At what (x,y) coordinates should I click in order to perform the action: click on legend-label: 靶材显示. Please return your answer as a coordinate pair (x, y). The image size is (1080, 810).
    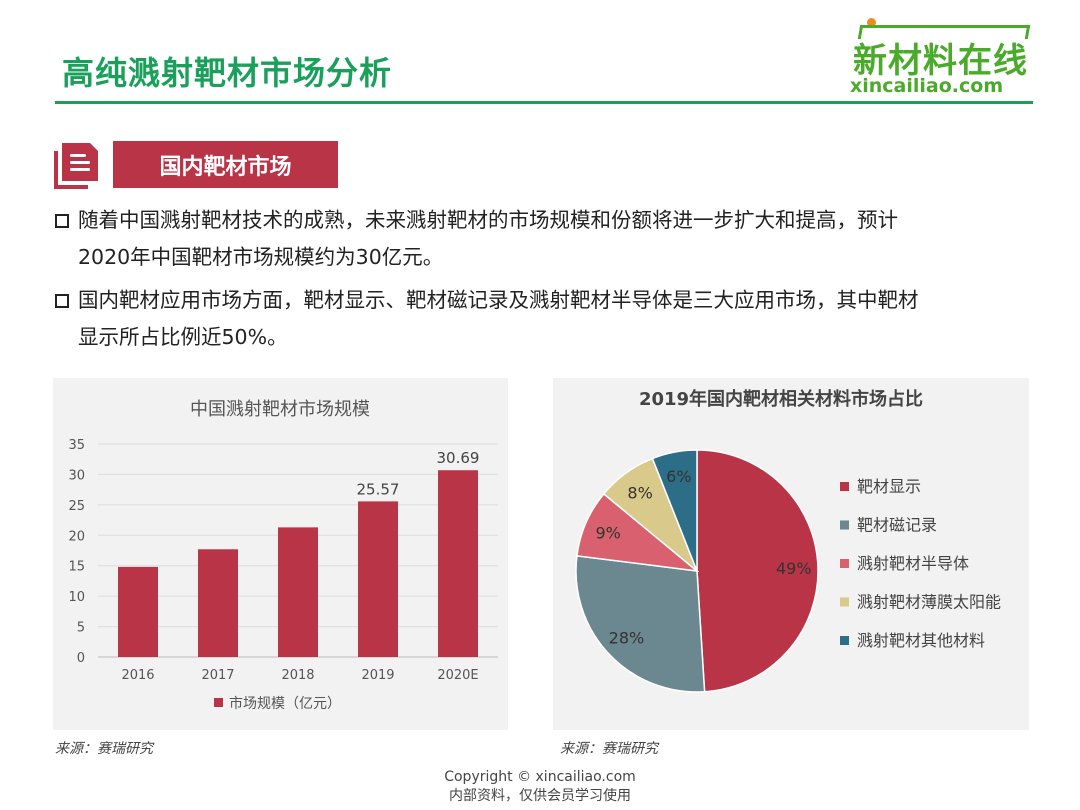
    Looking at the image, I should click on (889, 486).